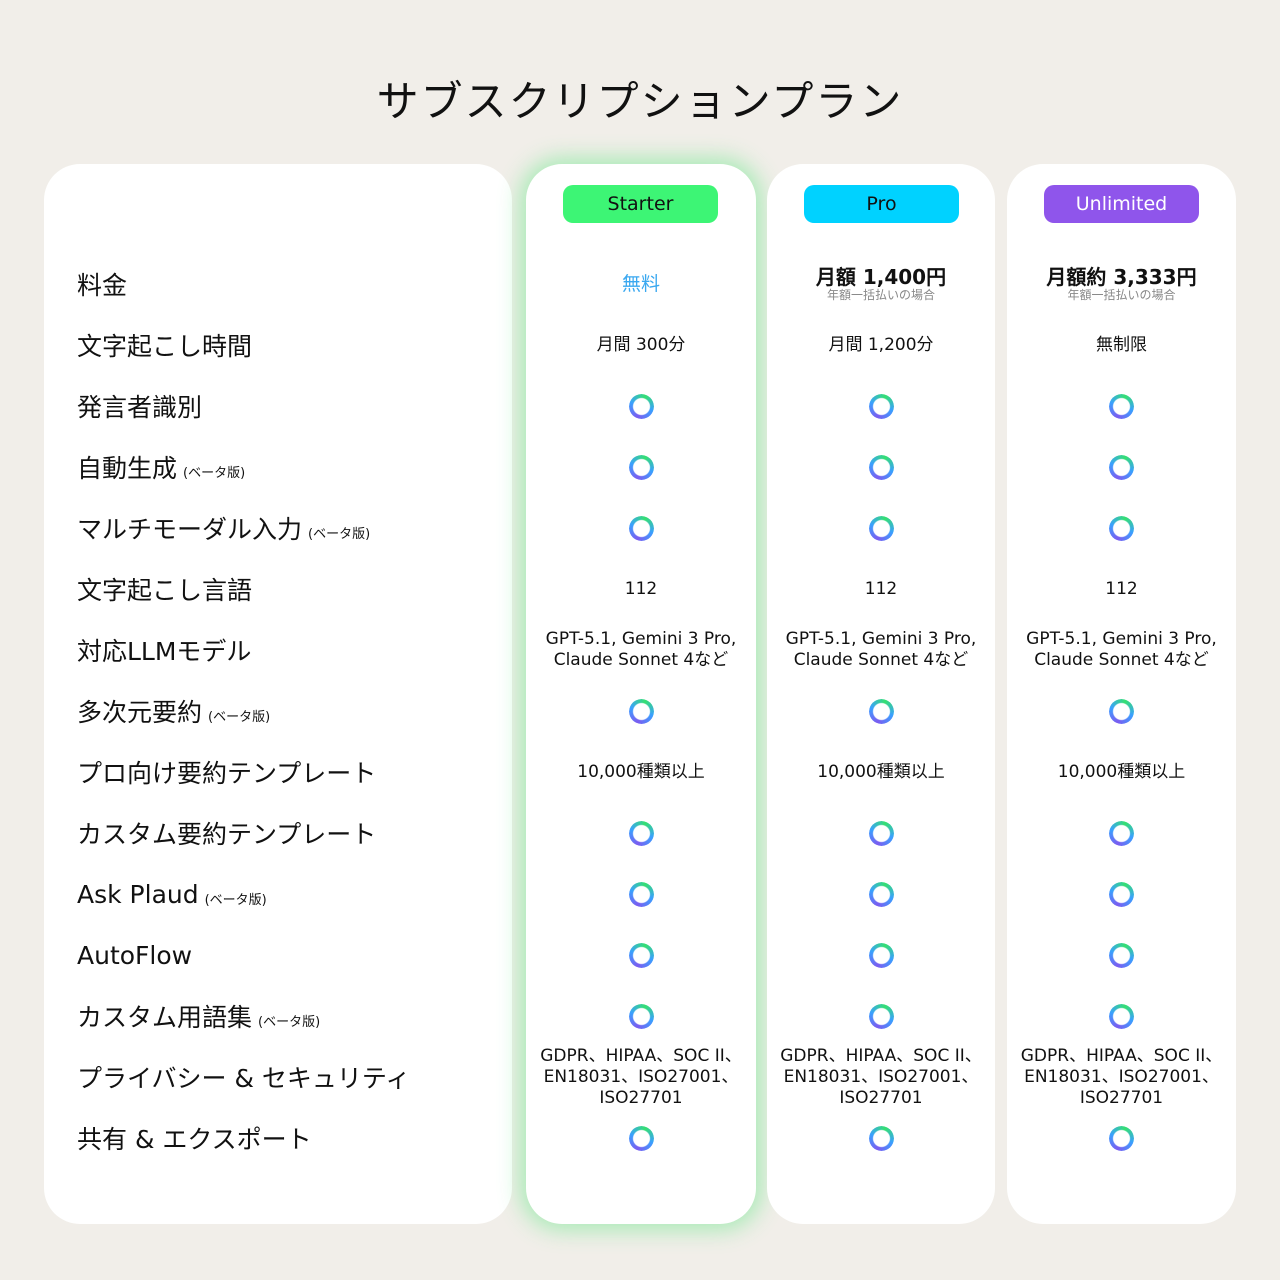  What do you see at coordinates (165, 590) in the screenshot?
I see `feature-label: 文字起こし言語` at bounding box center [165, 590].